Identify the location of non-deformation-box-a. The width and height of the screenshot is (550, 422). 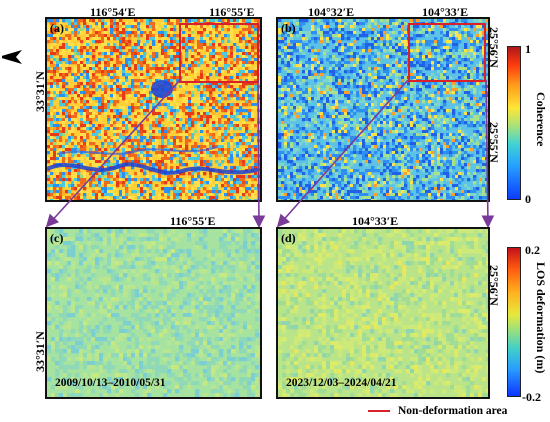
(219, 53).